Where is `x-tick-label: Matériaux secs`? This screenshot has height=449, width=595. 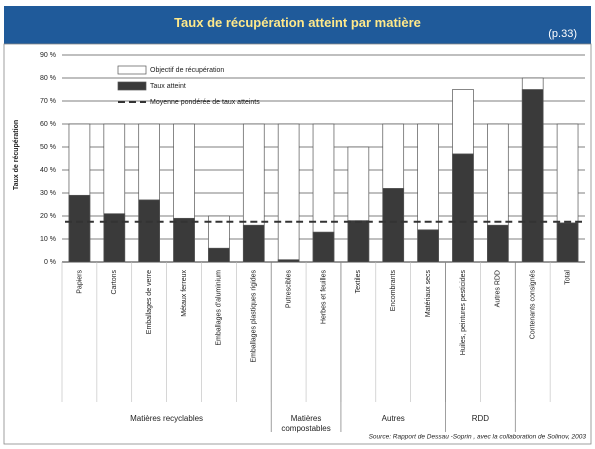
x-tick-label: Matériaux secs is located at coordinates (428, 294).